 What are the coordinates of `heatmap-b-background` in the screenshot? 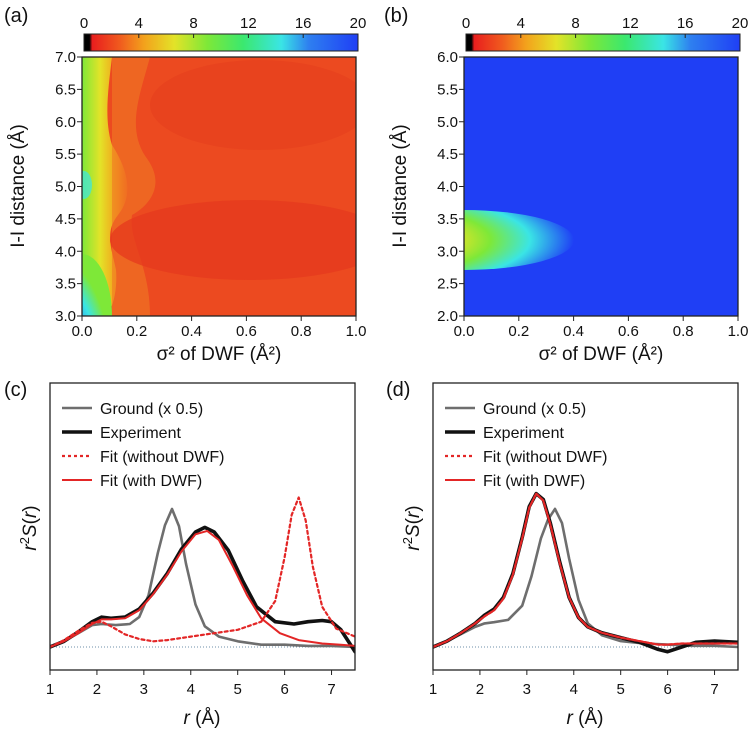 It's located at (601, 186).